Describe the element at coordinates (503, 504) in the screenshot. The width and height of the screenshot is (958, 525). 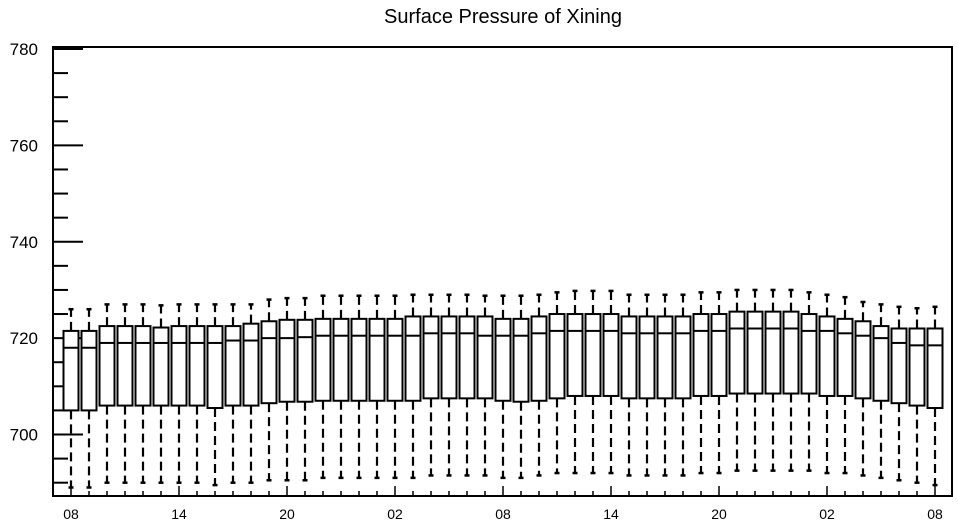
I see `x-axis: 08 14 20 02 08 14 20 02 08` at that location.